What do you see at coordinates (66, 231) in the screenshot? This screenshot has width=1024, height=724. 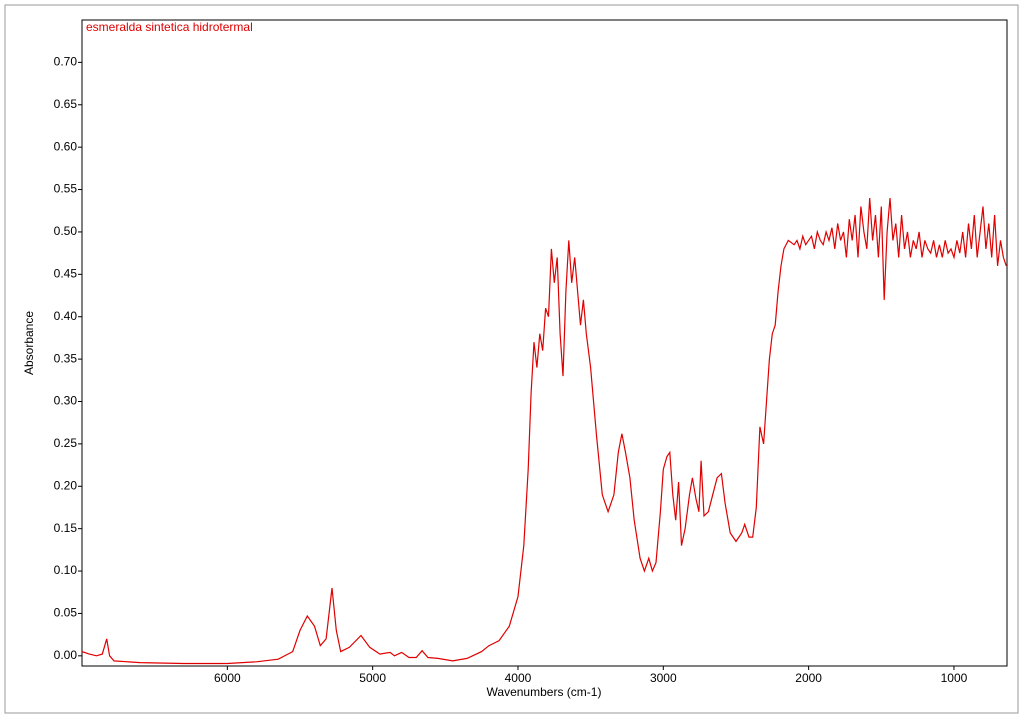 I see `y-tick-label: 0.50` at bounding box center [66, 231].